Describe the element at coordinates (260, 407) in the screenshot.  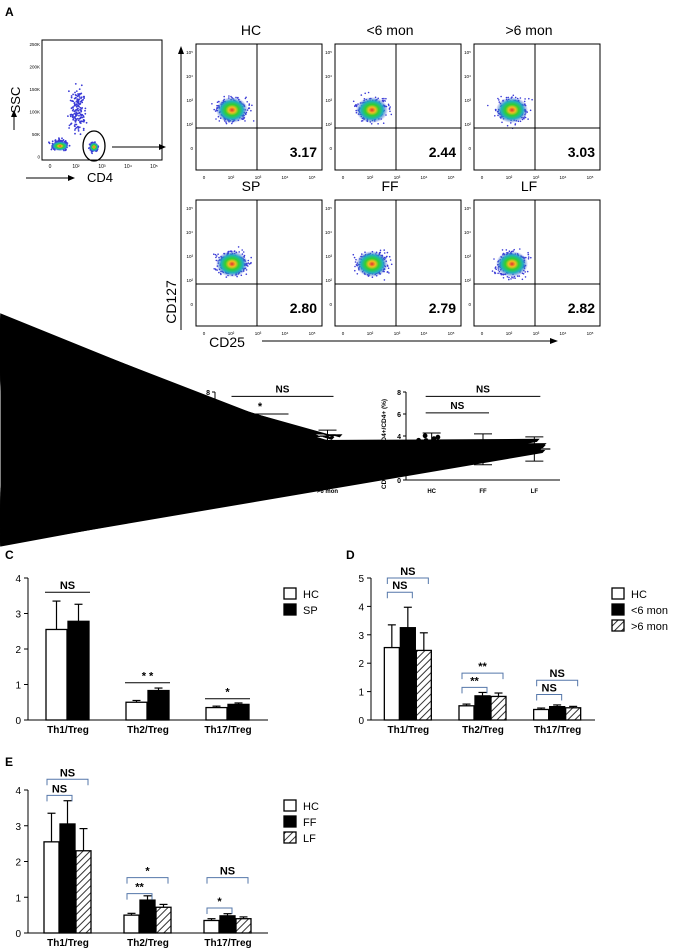
I see `significance-label: *` at that location.